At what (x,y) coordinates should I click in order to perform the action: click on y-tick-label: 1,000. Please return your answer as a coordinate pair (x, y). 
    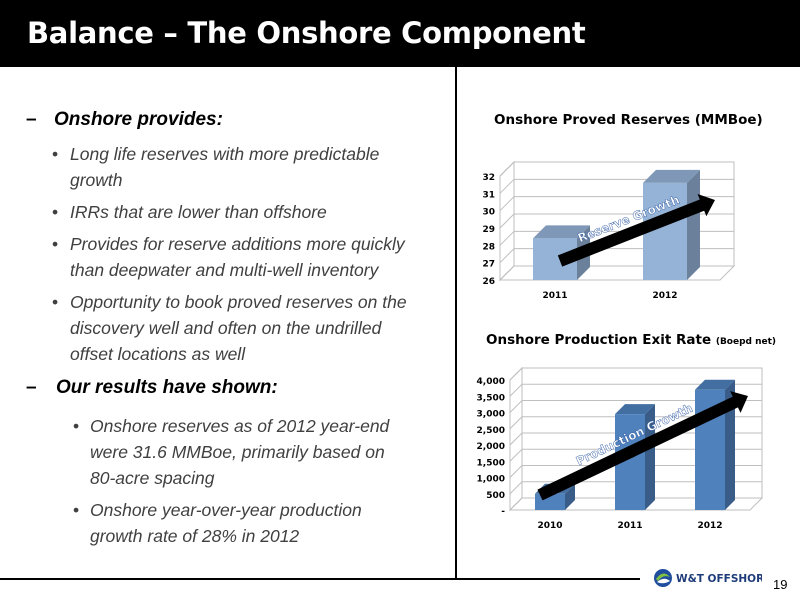
    Looking at the image, I should click on (491, 480).